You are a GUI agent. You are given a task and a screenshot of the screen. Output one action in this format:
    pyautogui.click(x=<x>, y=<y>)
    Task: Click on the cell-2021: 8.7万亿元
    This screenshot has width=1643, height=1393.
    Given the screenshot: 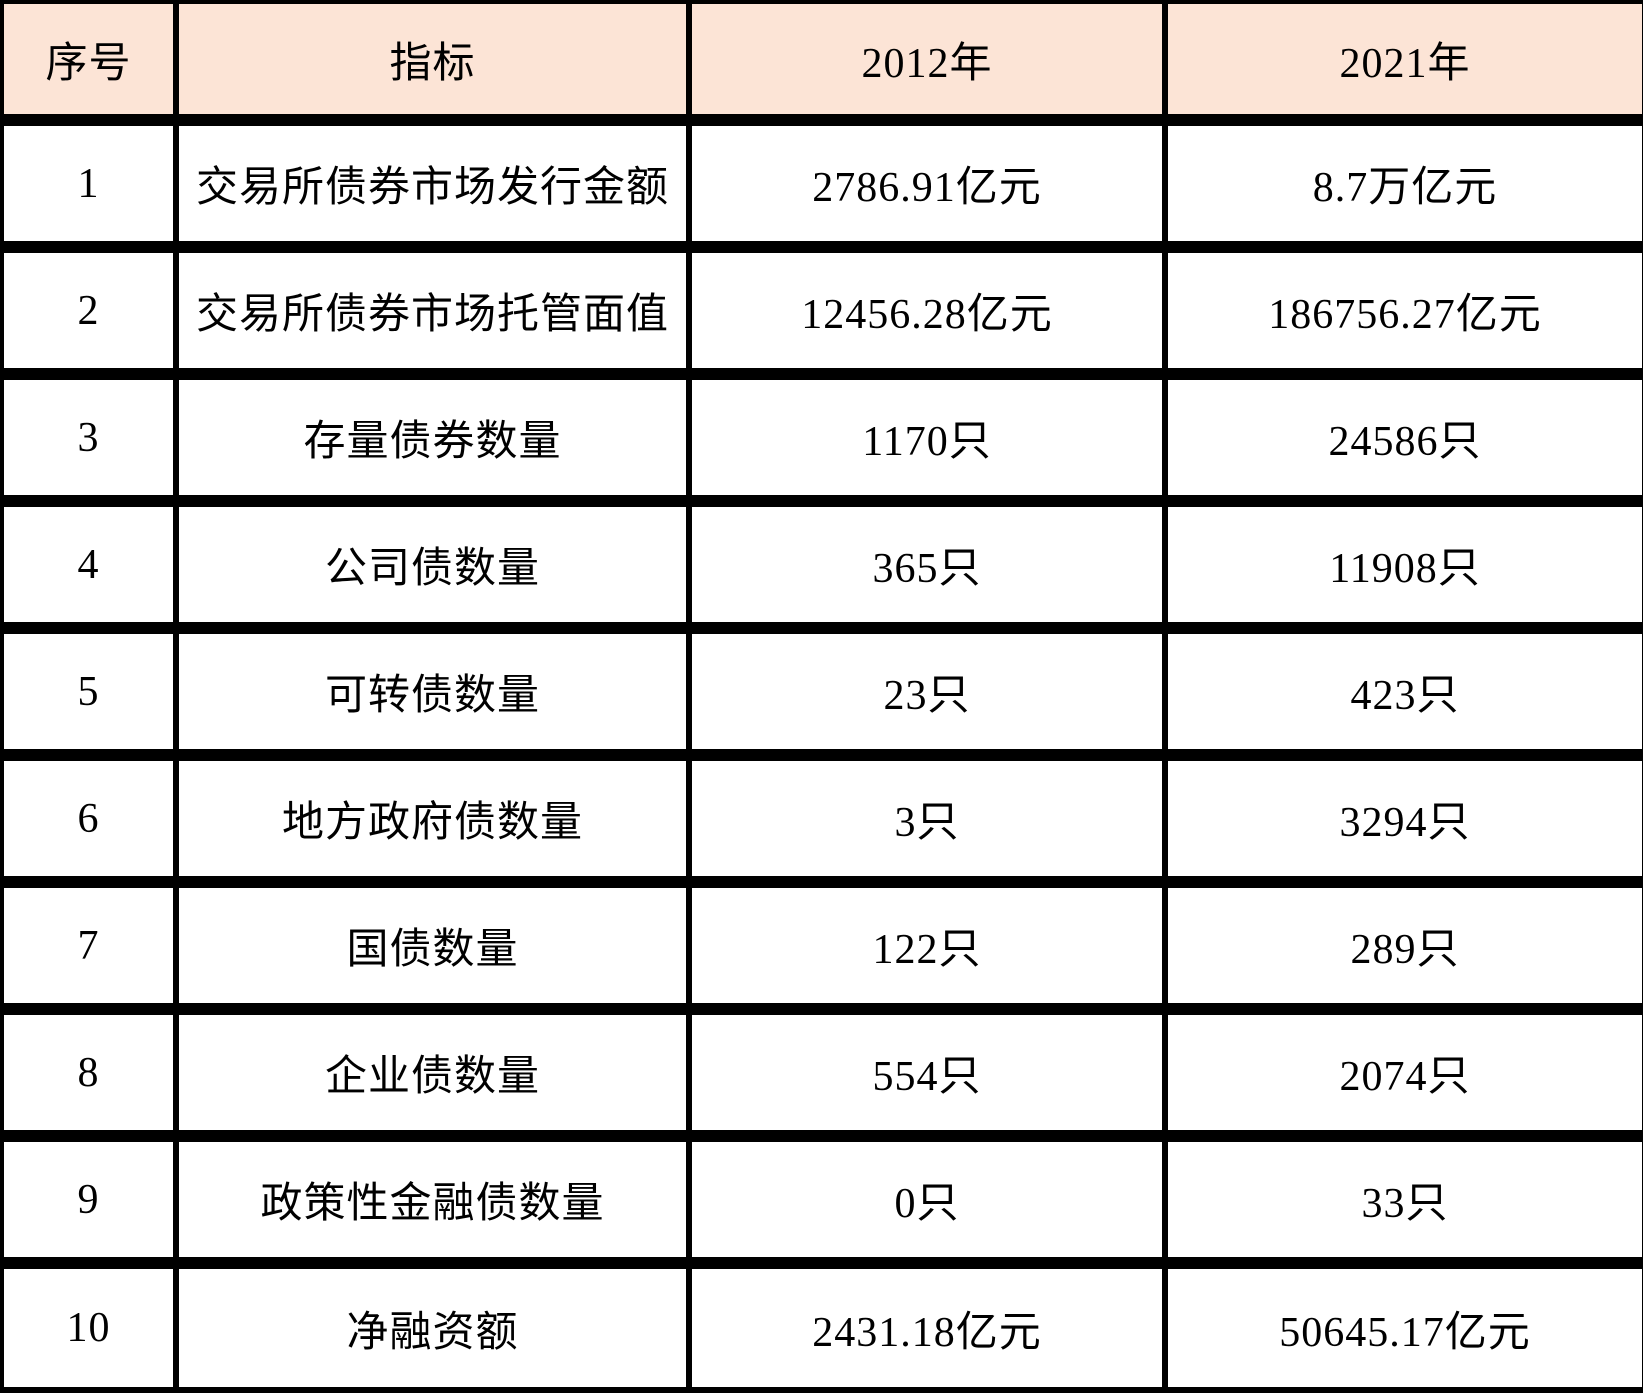 What is the action you would take?
    pyautogui.click(x=1402, y=183)
    